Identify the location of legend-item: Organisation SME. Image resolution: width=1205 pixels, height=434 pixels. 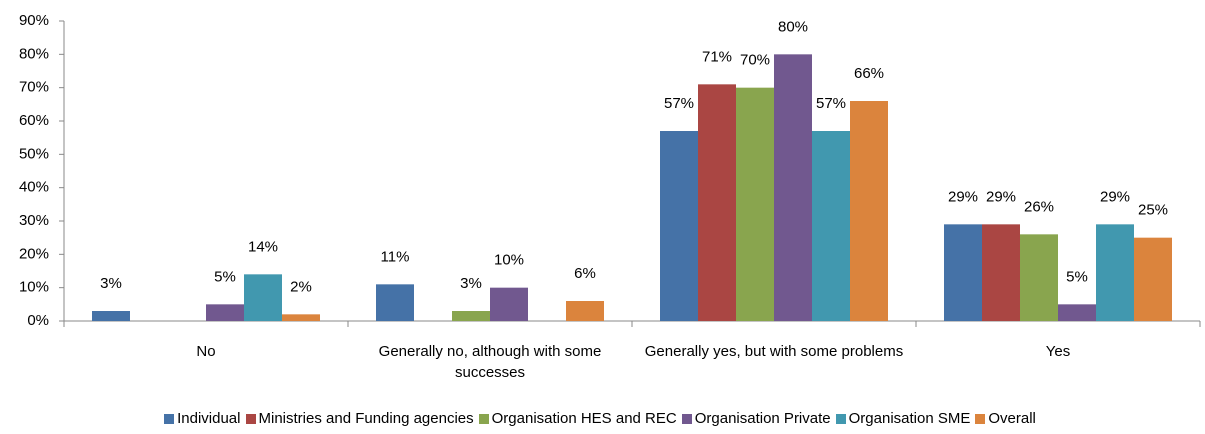
(903, 418).